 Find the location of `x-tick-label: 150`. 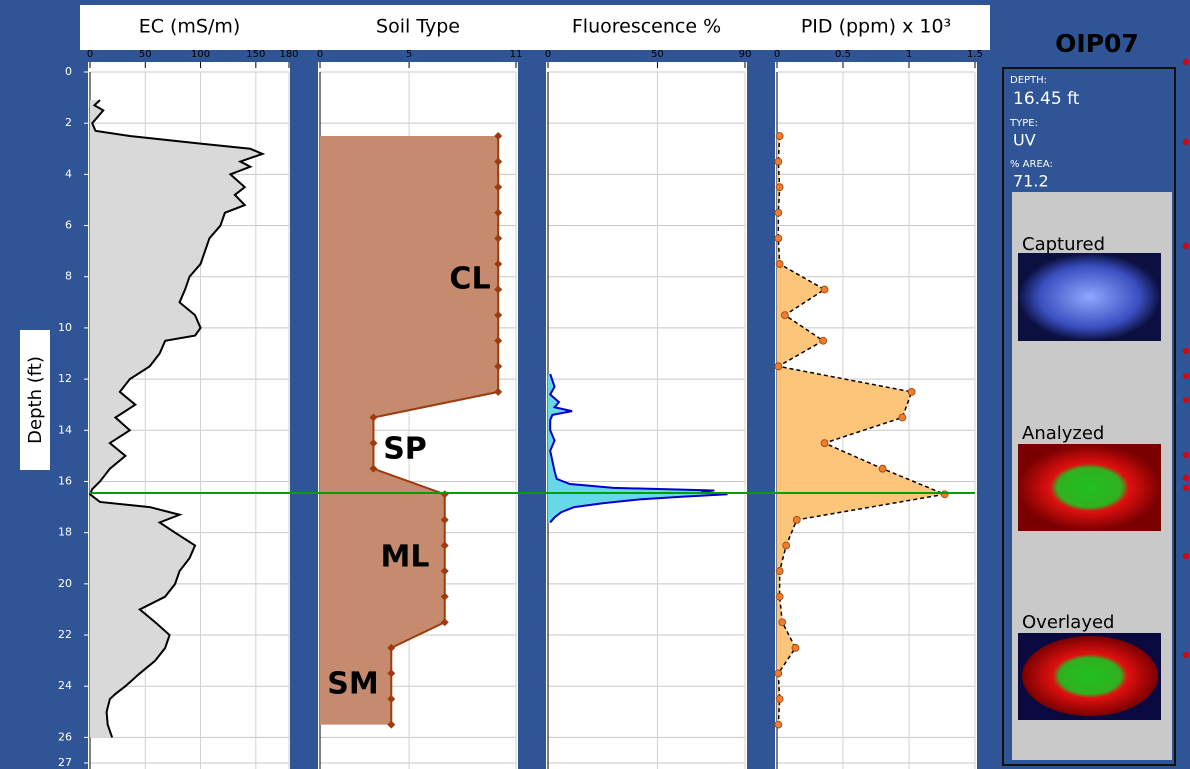

x-tick-label: 150 is located at coordinates (255, 54).